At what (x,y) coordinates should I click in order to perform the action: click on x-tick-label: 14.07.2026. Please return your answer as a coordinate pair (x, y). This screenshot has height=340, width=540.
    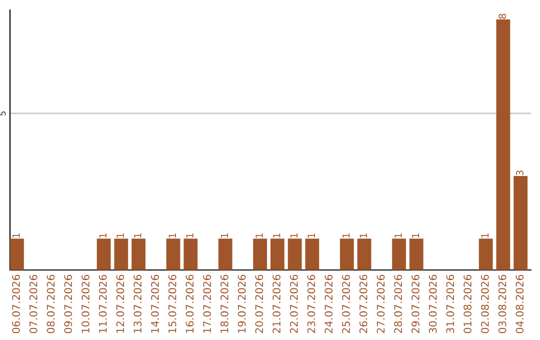
    Looking at the image, I should click on (155, 303).